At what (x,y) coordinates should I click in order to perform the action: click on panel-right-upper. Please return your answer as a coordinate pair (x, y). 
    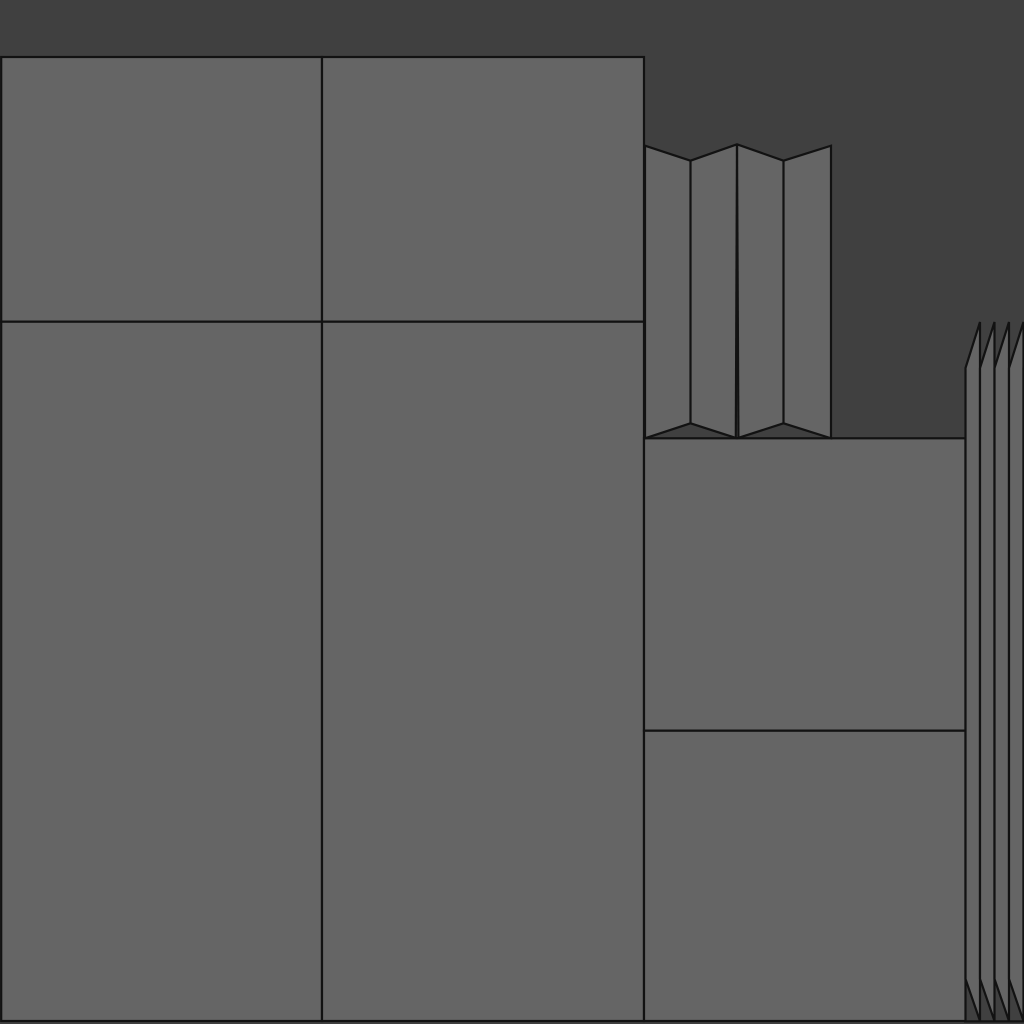
    Looking at the image, I should click on (804, 584).